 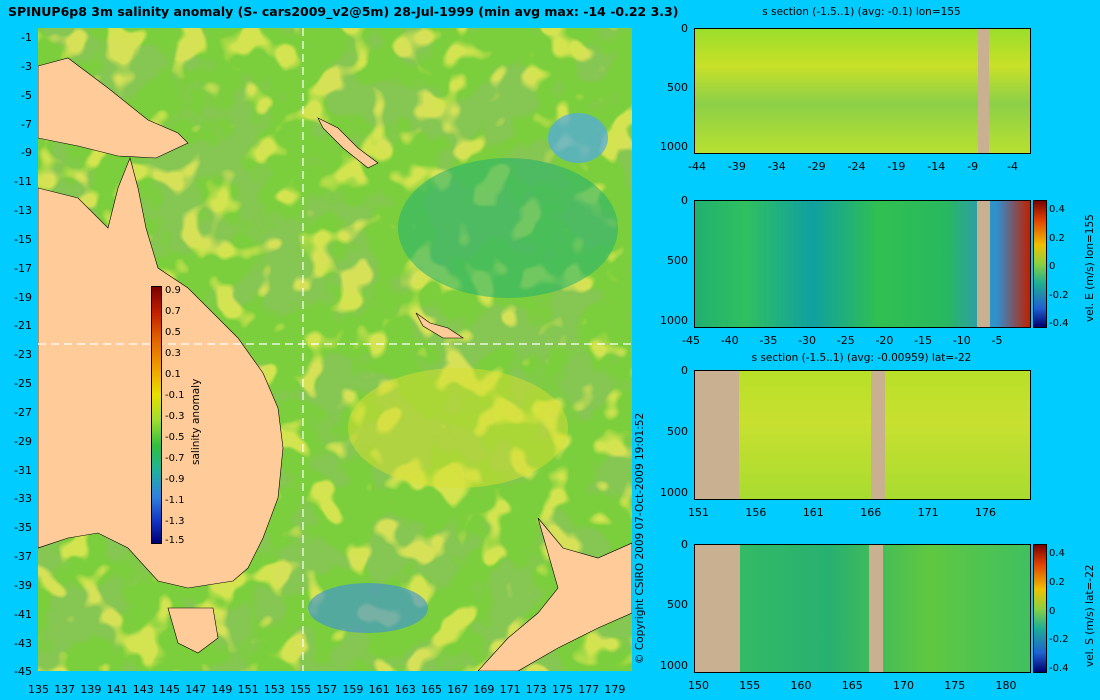 I want to click on panel-title: s section (-1.5..1) (avg: -0.1) lon=155, so click(x=861, y=12).